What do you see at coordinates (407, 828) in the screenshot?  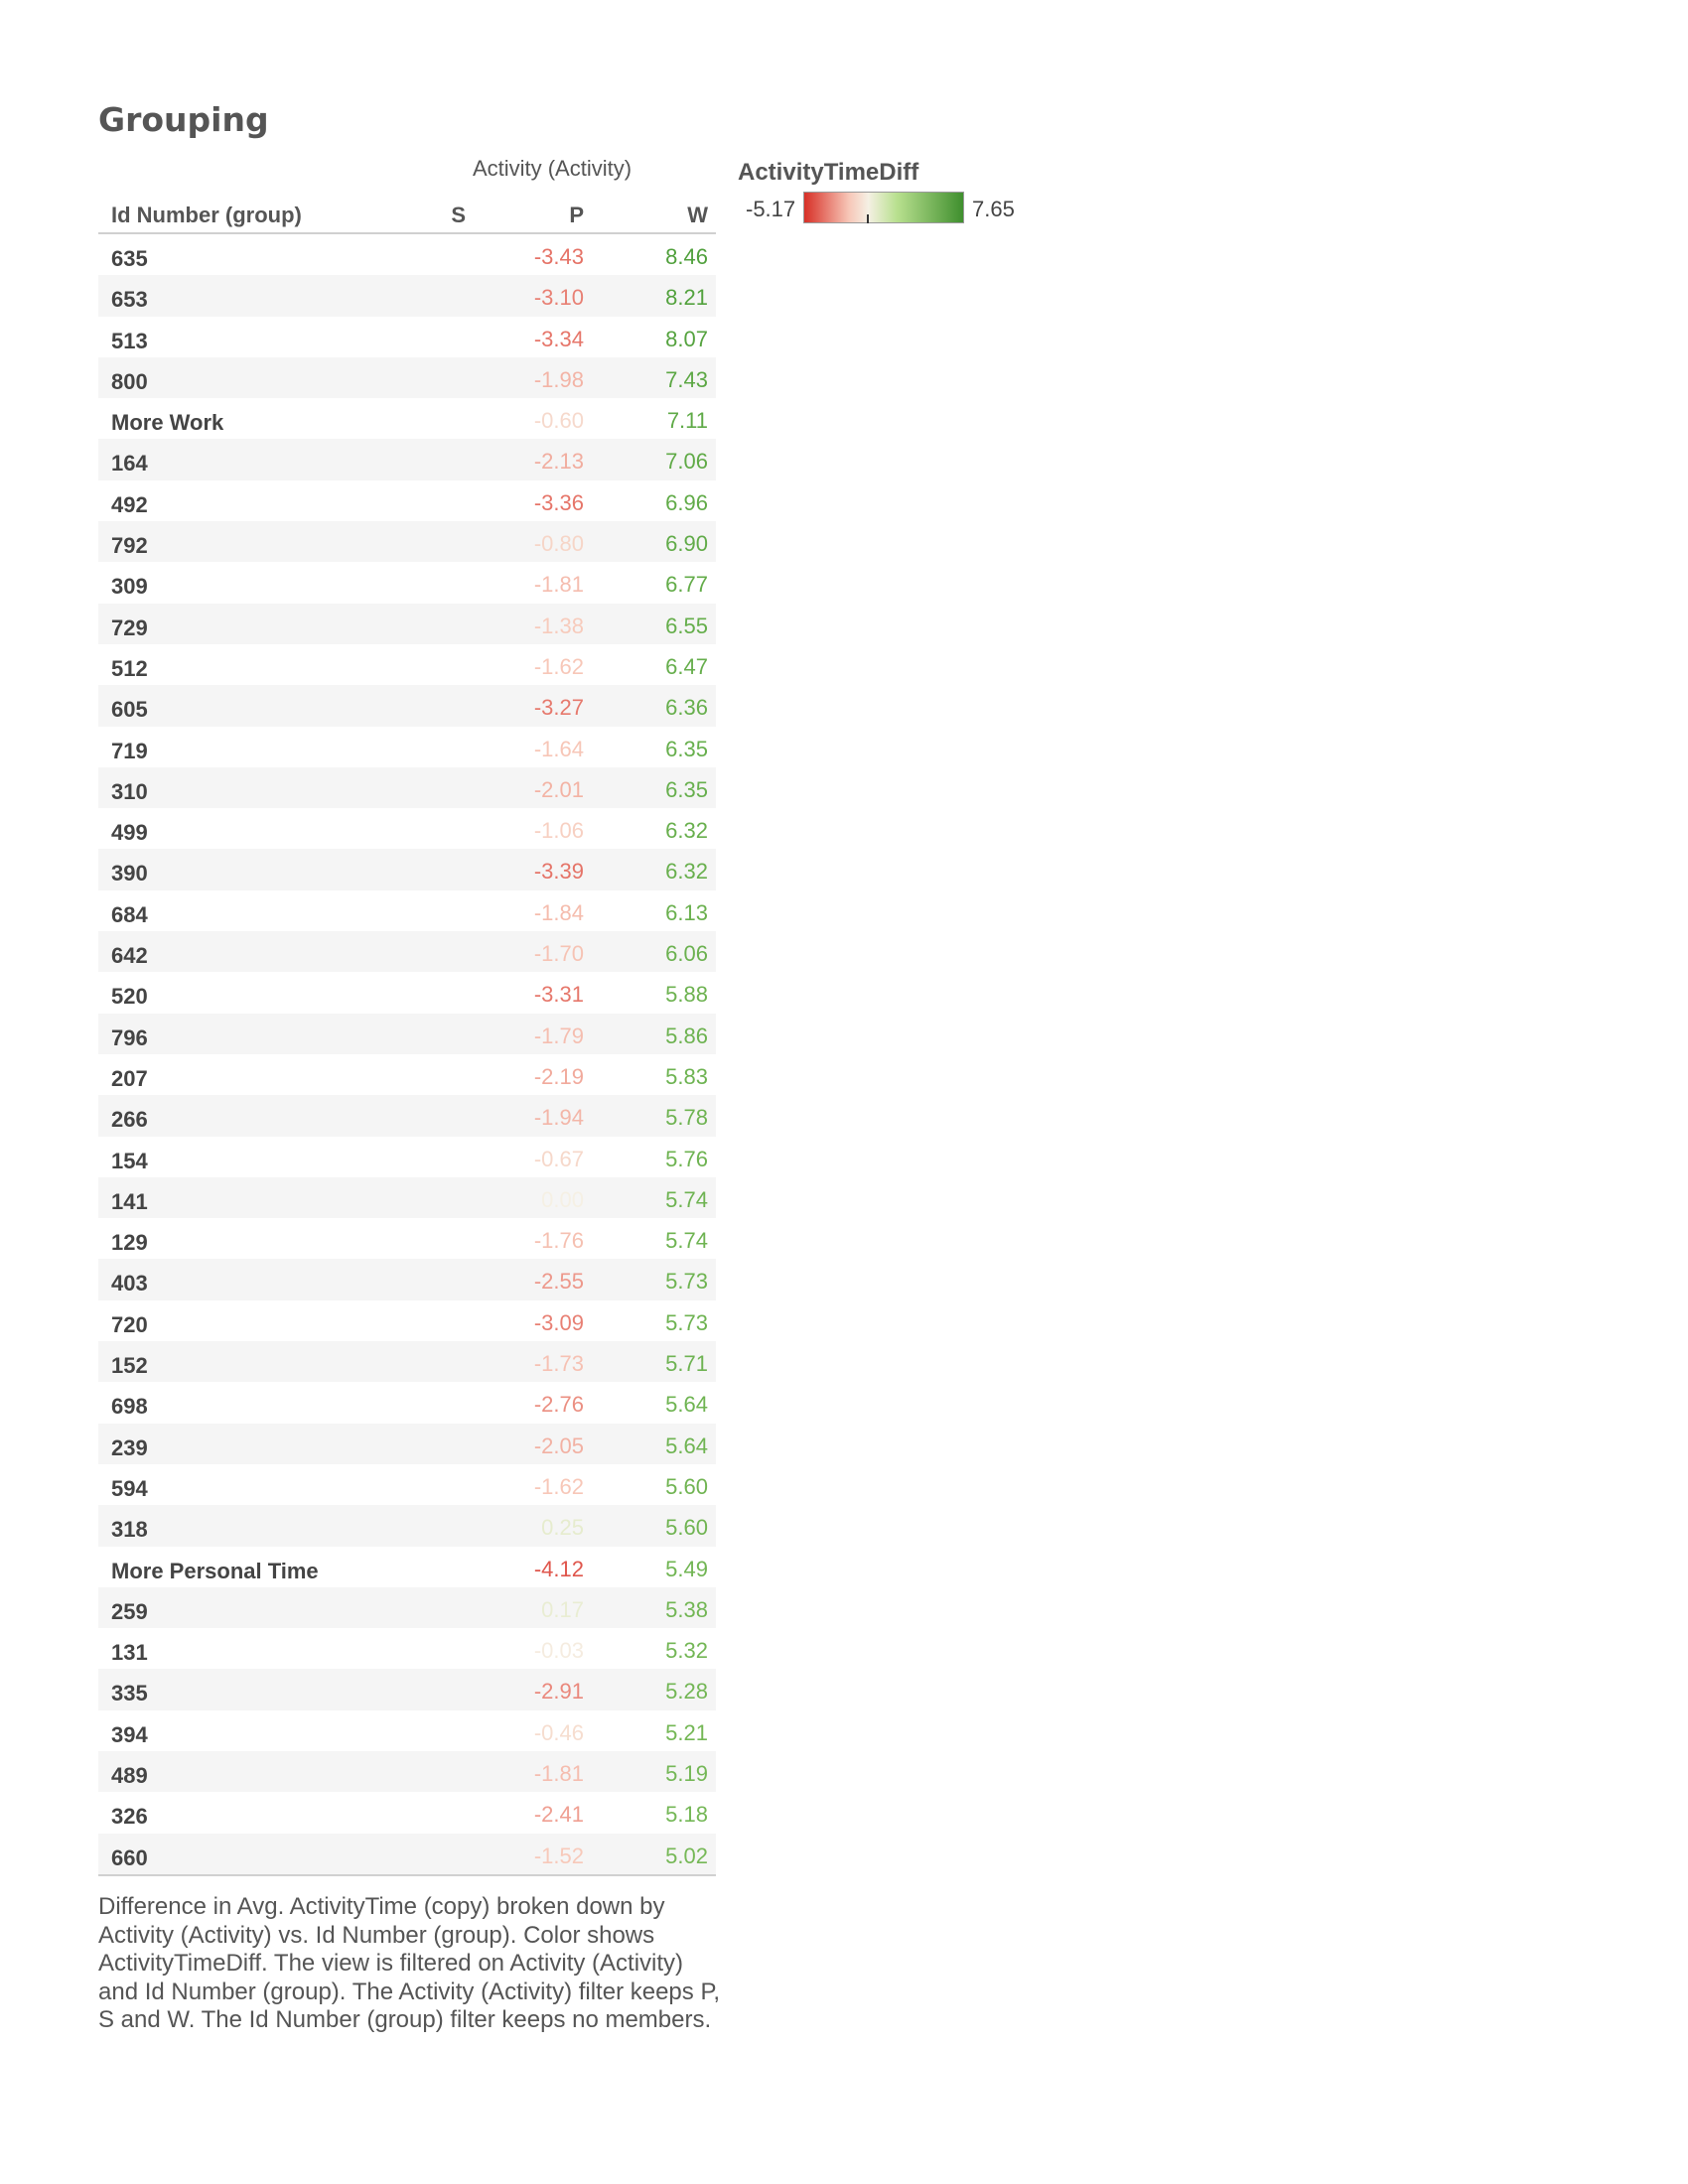 I see `table-row: 499 -1.06 6.32` at bounding box center [407, 828].